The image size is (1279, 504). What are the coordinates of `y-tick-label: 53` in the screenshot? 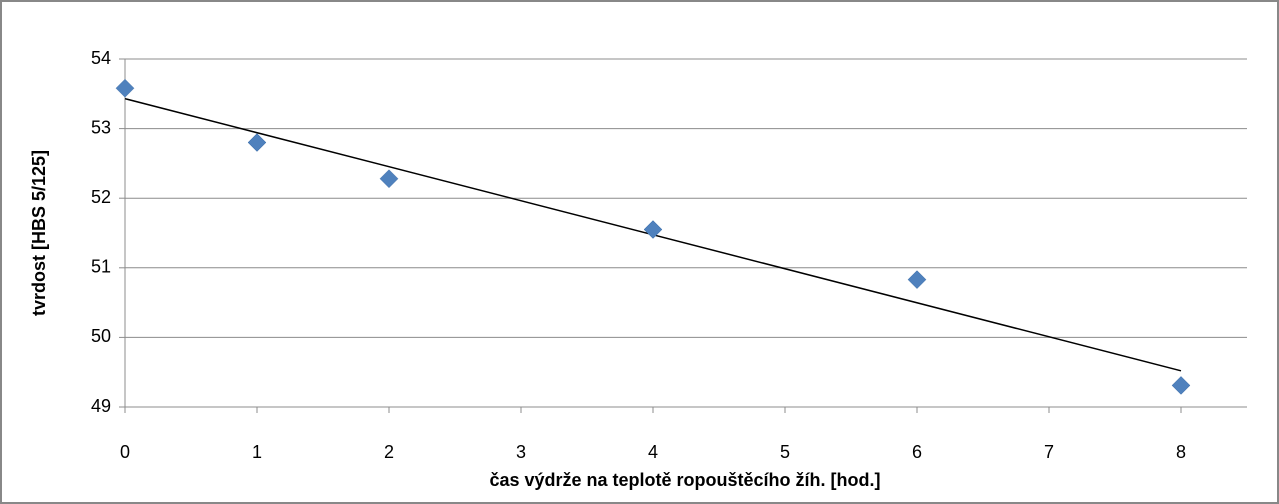 It's located at (101, 127).